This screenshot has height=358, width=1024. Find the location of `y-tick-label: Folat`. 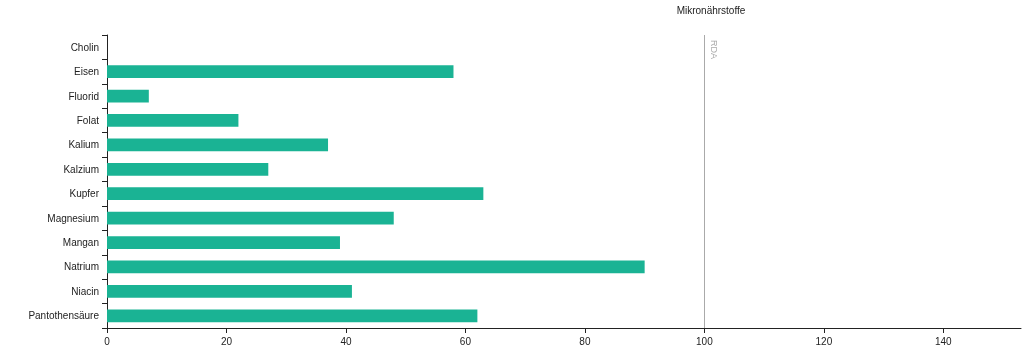

y-tick-label: Folat is located at coordinates (88, 120).